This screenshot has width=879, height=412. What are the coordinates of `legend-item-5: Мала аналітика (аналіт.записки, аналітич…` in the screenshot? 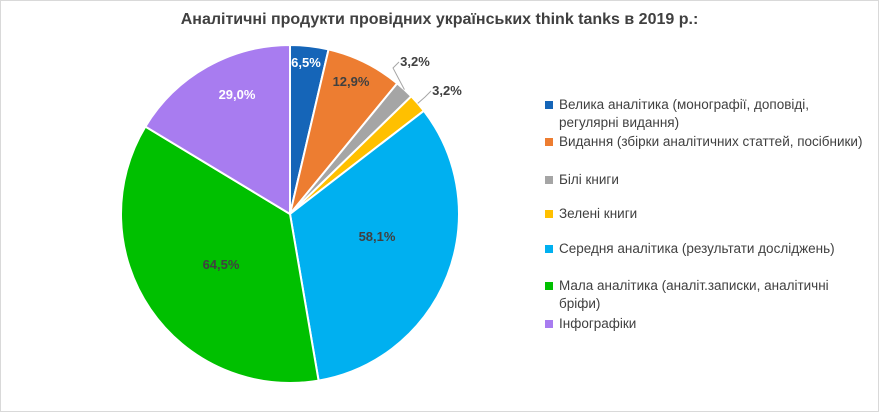 It's located at (707, 295).